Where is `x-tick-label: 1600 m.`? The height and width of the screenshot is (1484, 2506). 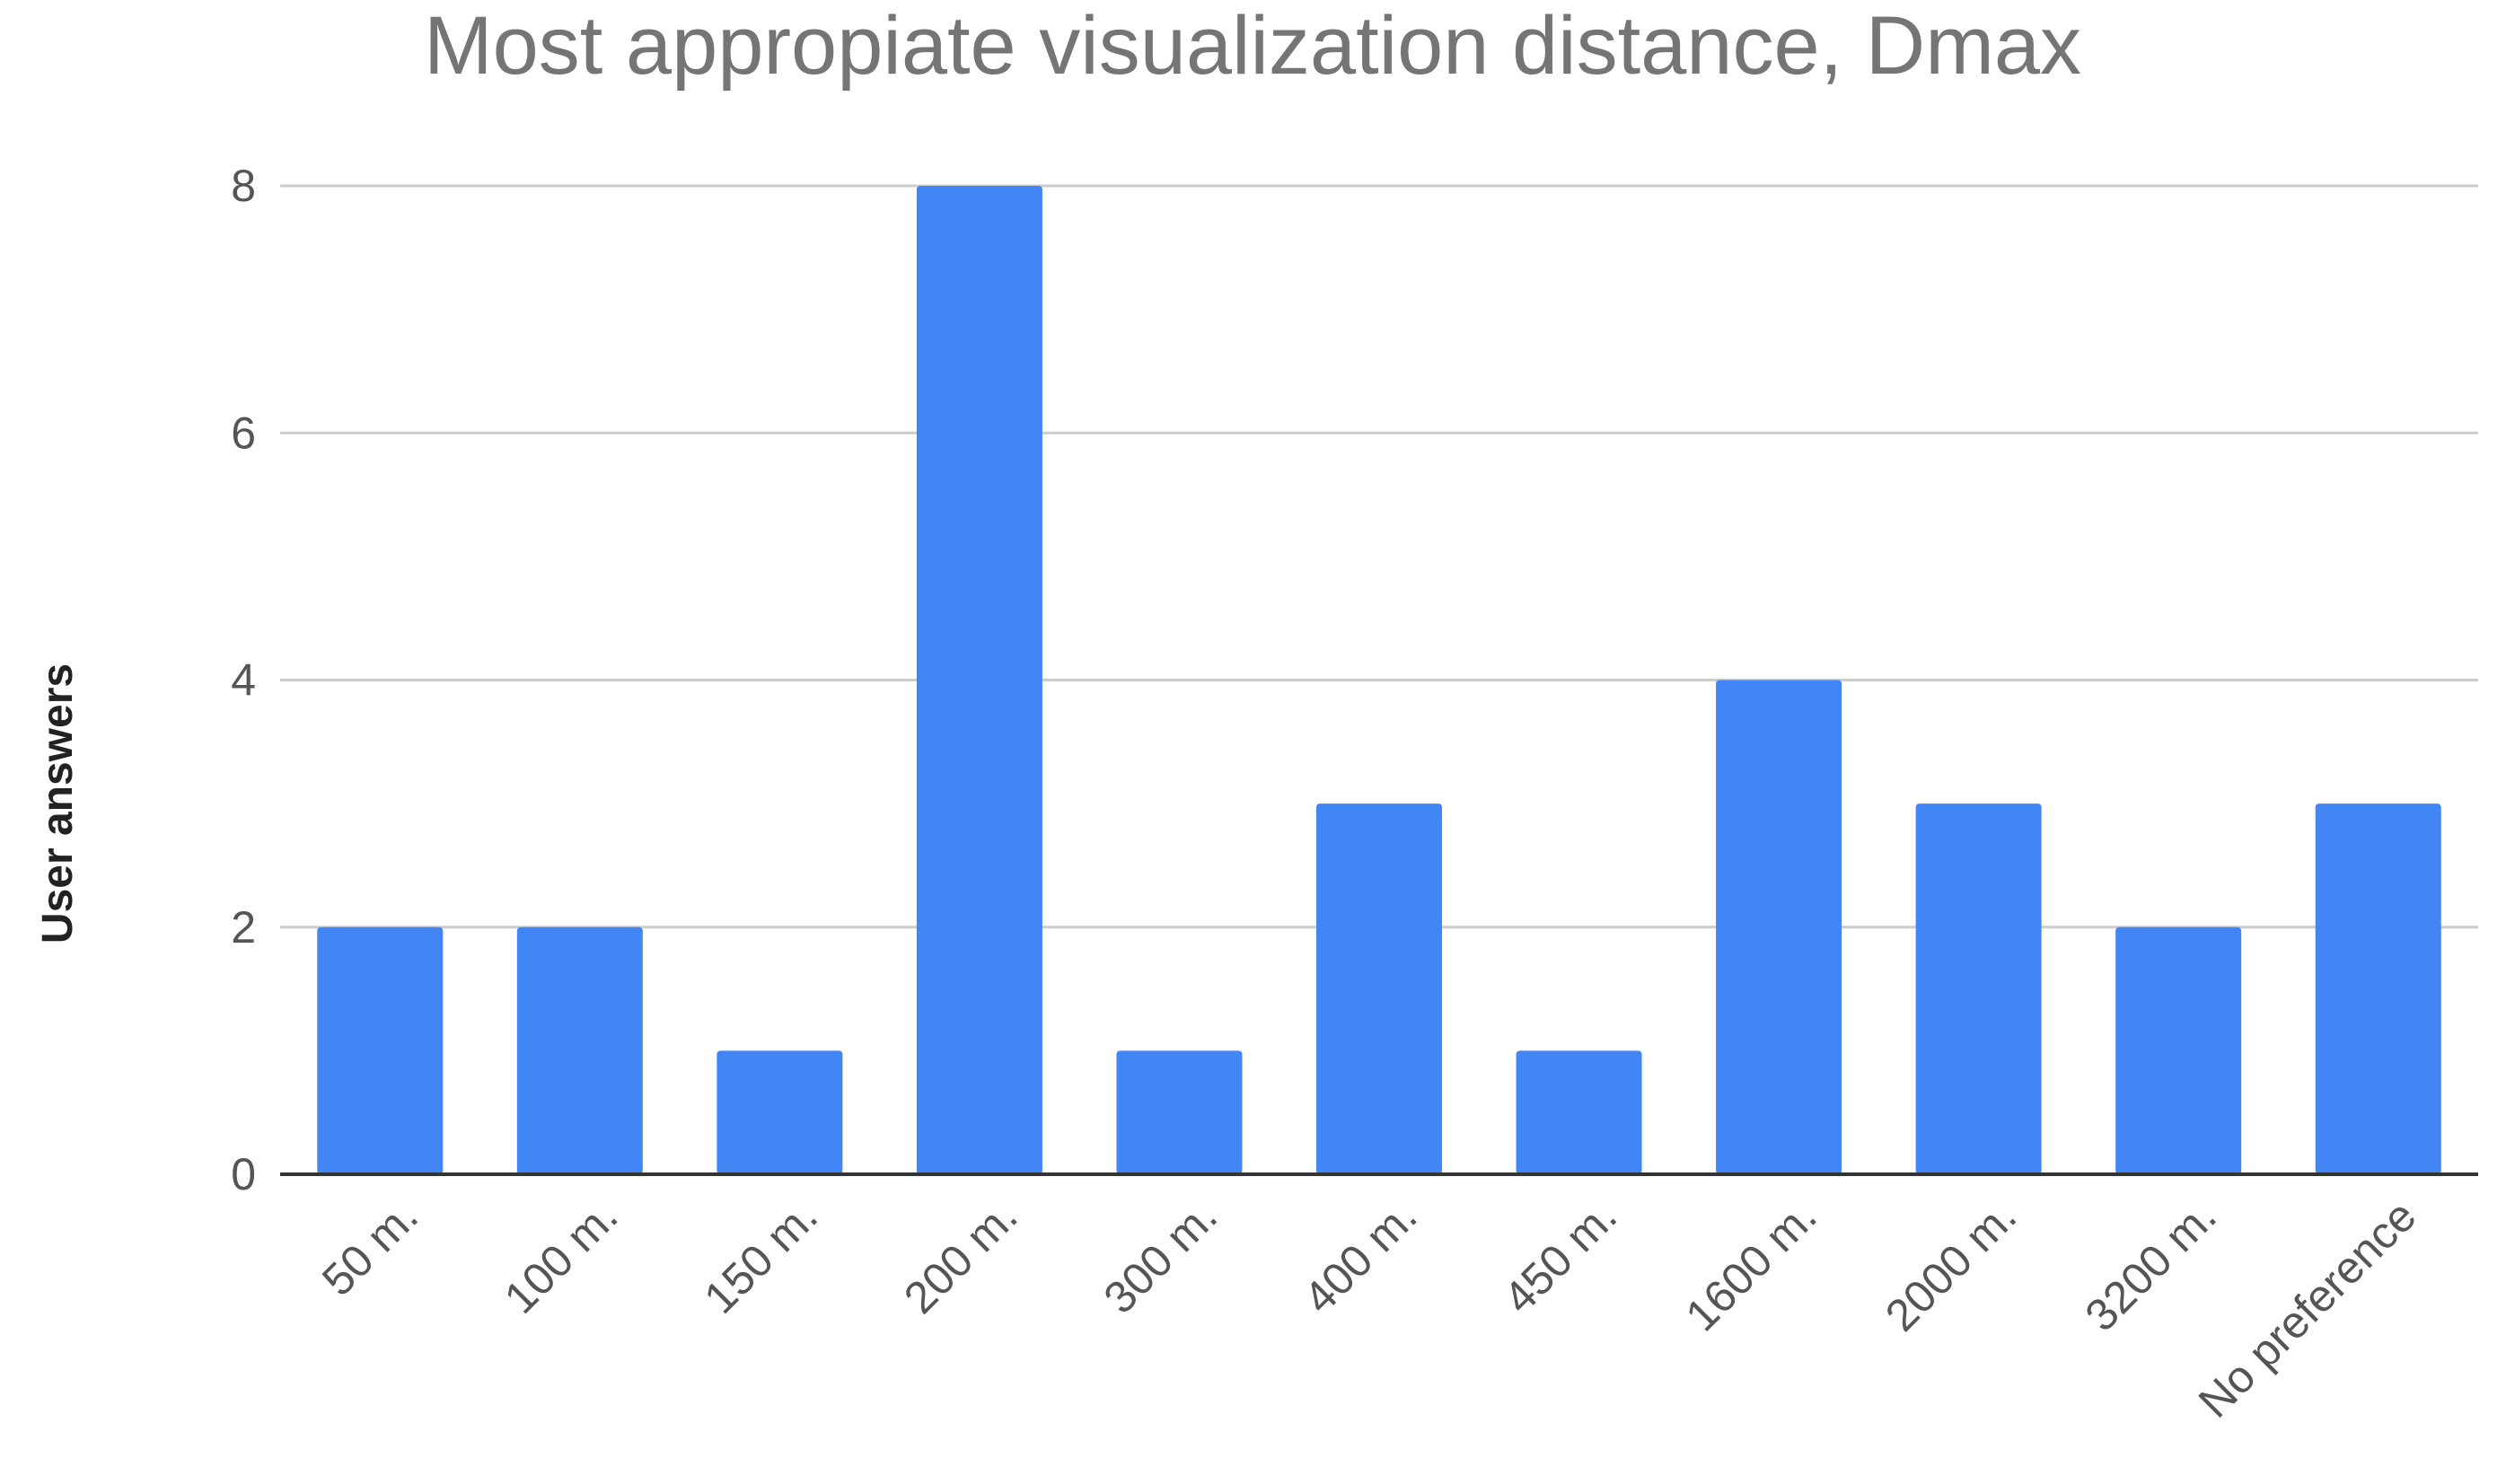
x-tick-label: 1600 m. is located at coordinates (1751, 1265).